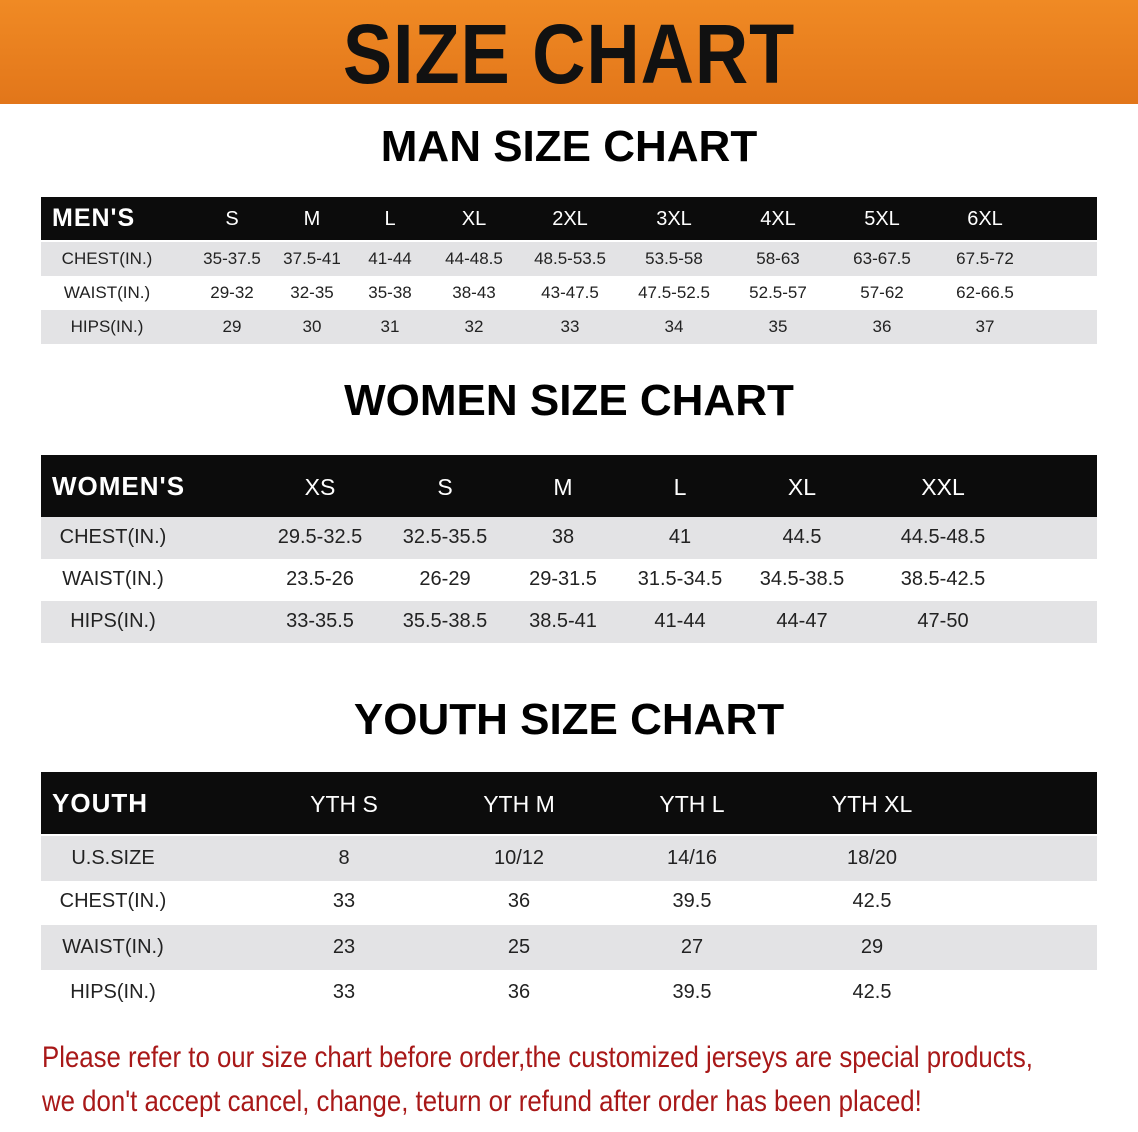  What do you see at coordinates (312, 292) in the screenshot?
I see `table-cell: 32-35` at bounding box center [312, 292].